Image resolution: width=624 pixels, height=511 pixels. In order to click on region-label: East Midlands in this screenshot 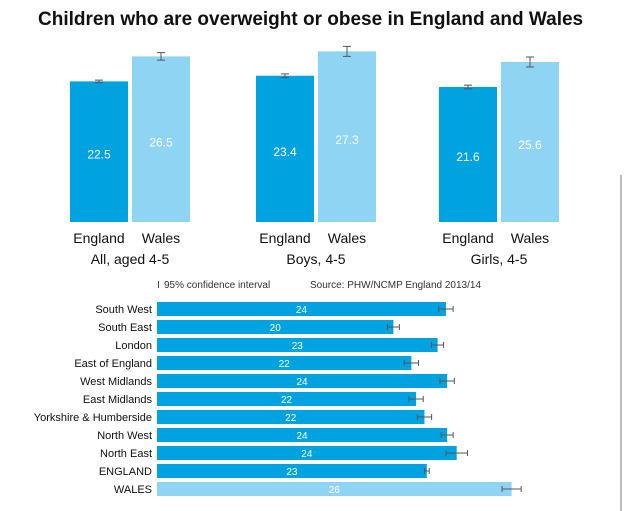, I will do `click(118, 400)`.